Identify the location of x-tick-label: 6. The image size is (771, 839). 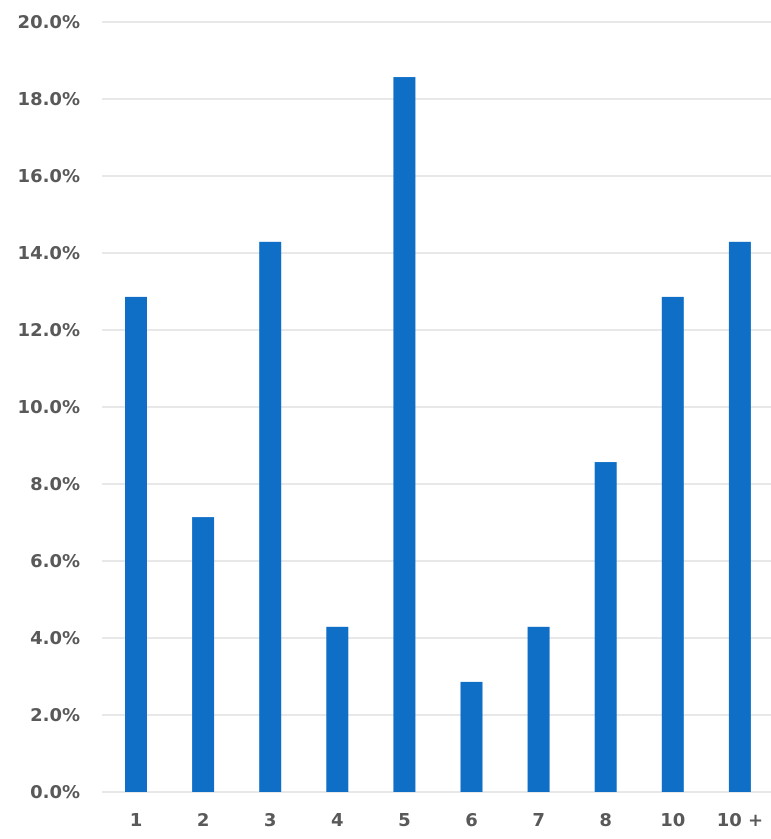
(471, 820).